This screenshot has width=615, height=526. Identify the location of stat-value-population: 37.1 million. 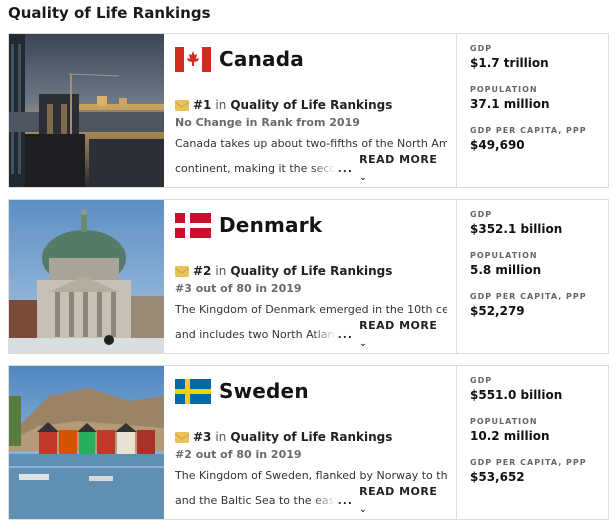
(510, 104).